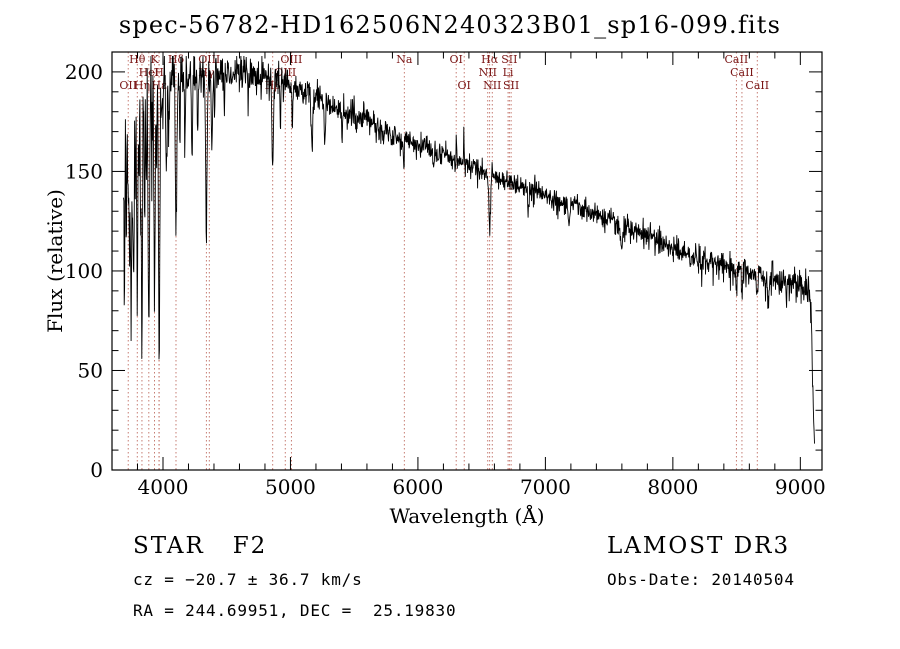  Describe the element at coordinates (142, 85) in the screenshot. I see `line-marker-label: Hη` at that location.